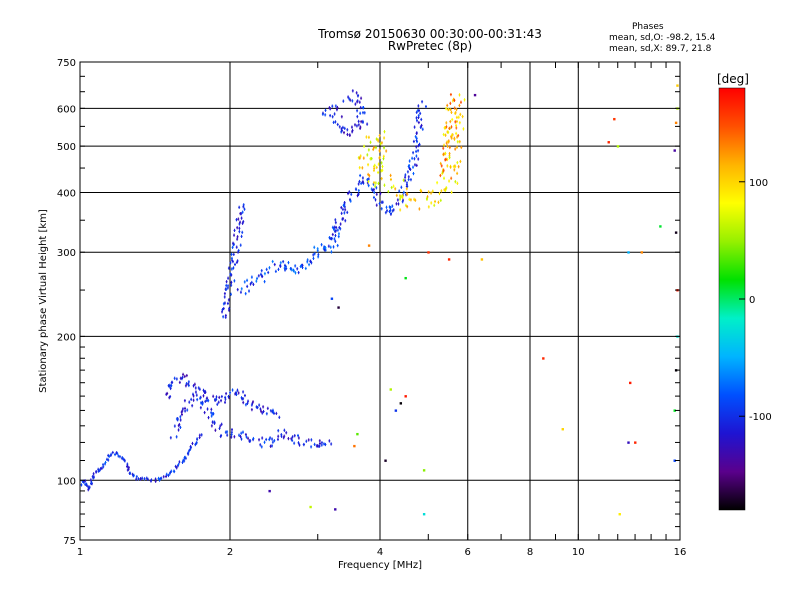  Describe the element at coordinates (230, 552) in the screenshot. I see `x-tick-label: 2` at that location.